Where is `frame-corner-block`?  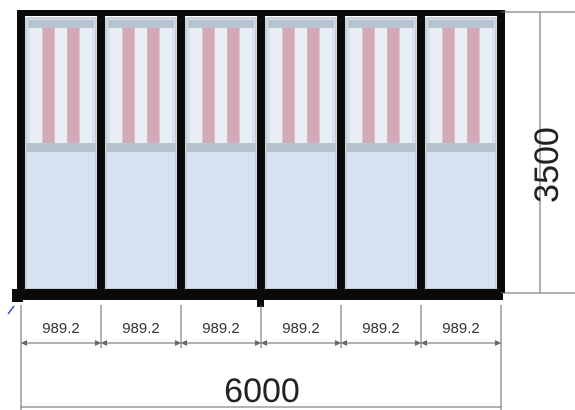
frame-corner-block is located at coordinates (17, 295).